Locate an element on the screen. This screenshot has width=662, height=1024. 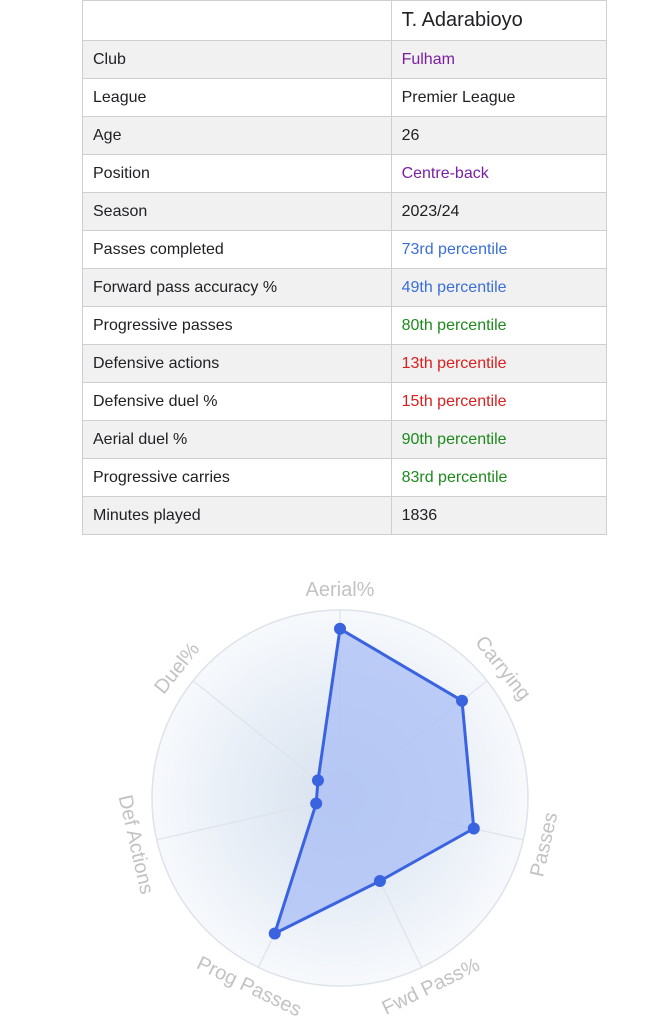
row-value: 13th percentile is located at coordinates (499, 363).